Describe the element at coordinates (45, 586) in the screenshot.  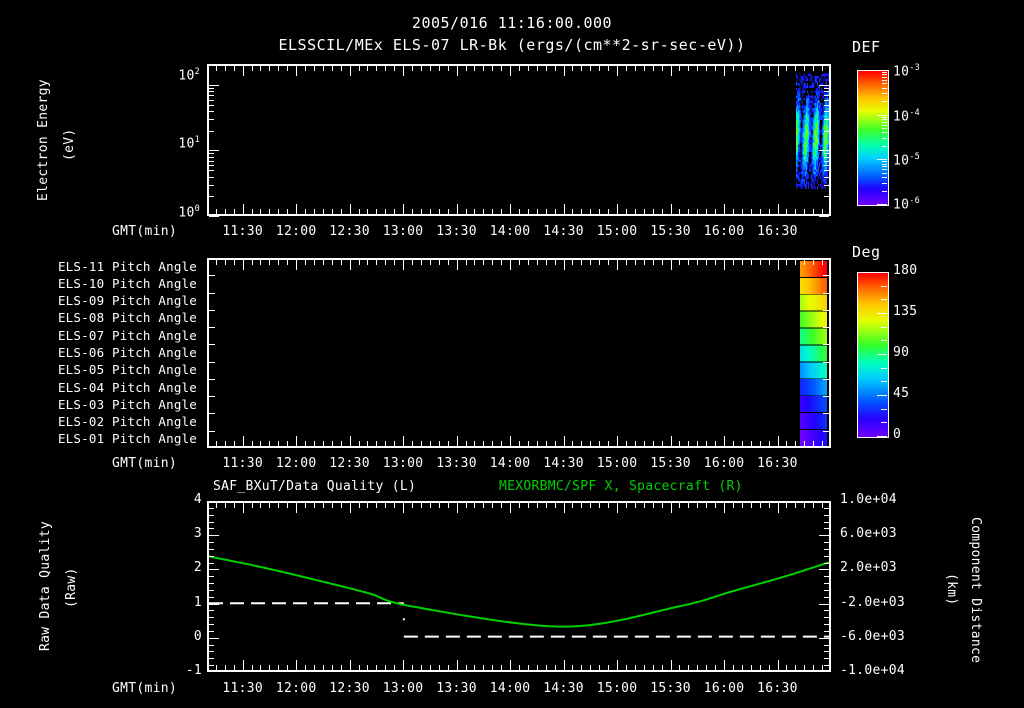
I see `bottom-ylabel-left: Raw Data Quality` at that location.